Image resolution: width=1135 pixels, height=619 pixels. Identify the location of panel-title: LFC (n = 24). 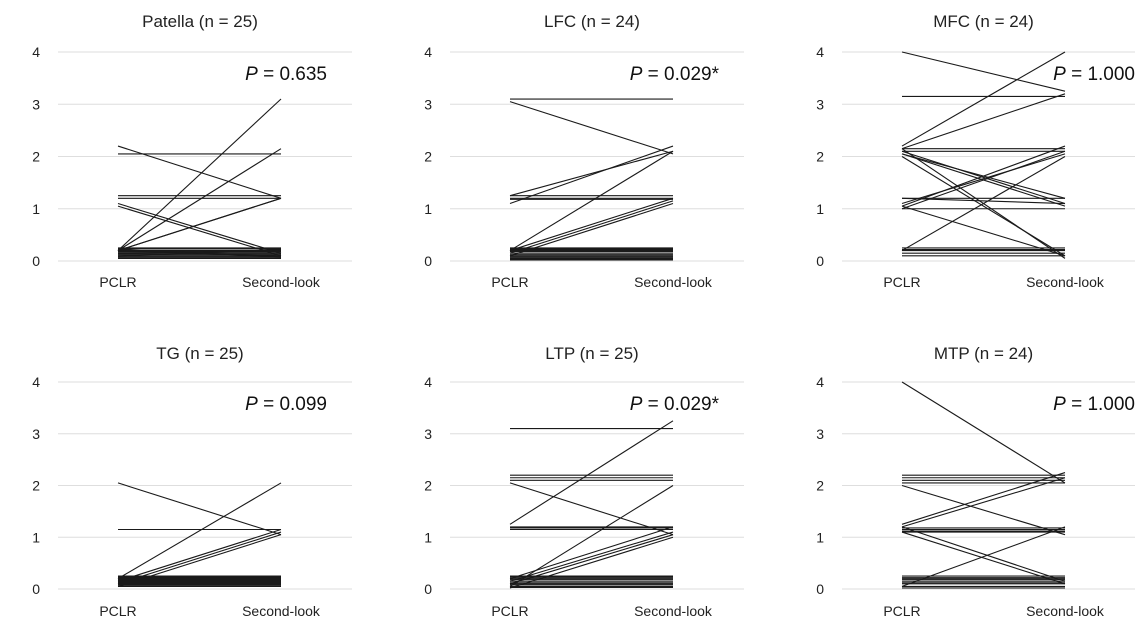
(592, 21).